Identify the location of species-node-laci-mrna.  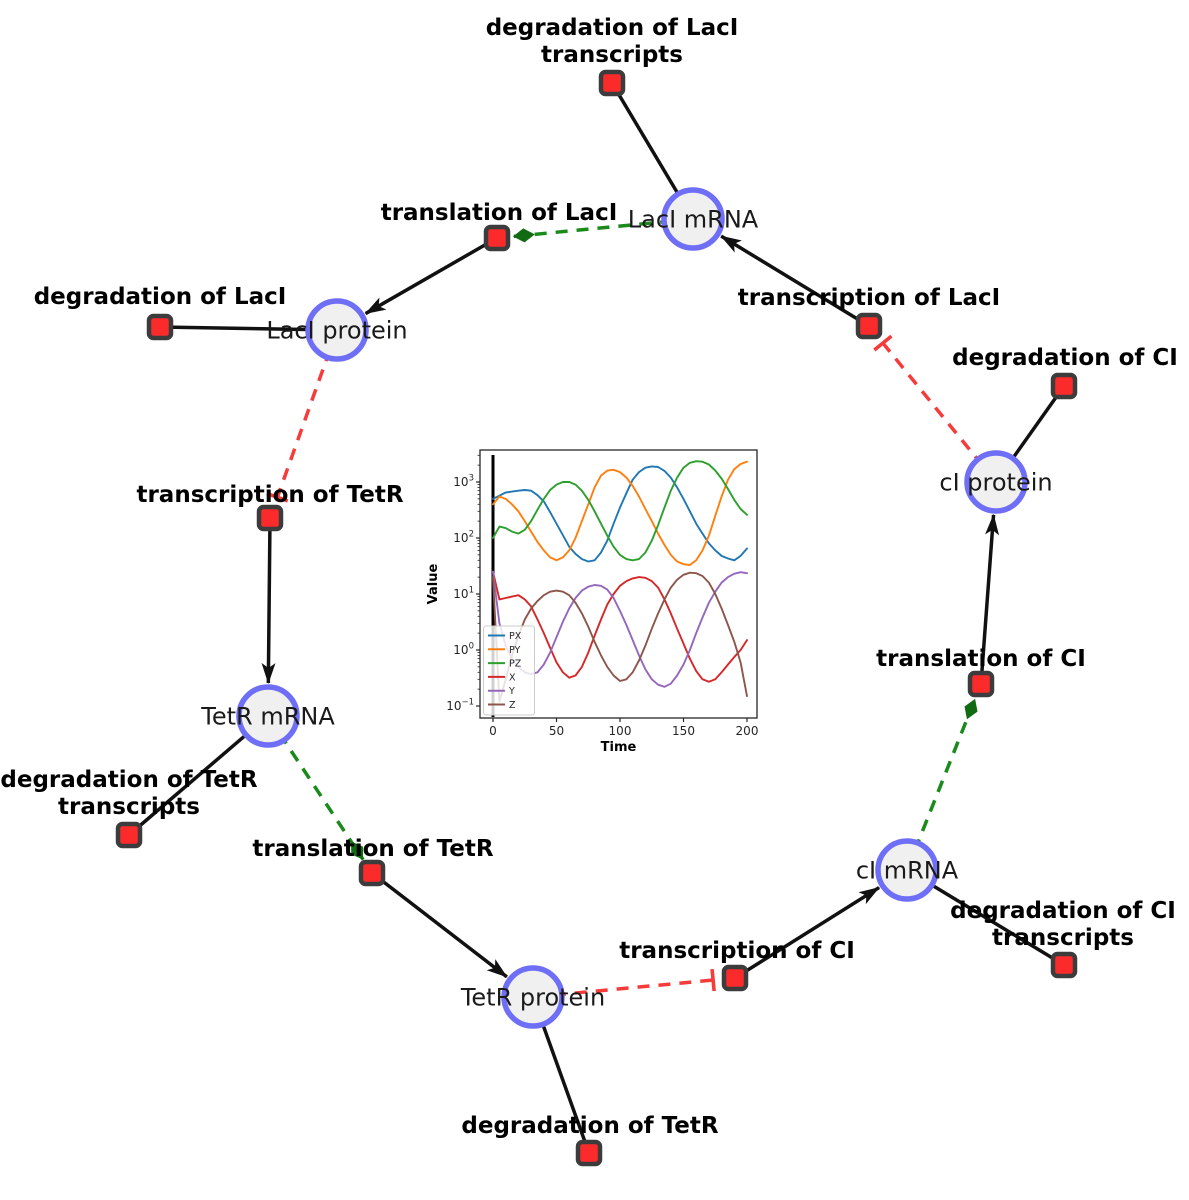
(693, 219).